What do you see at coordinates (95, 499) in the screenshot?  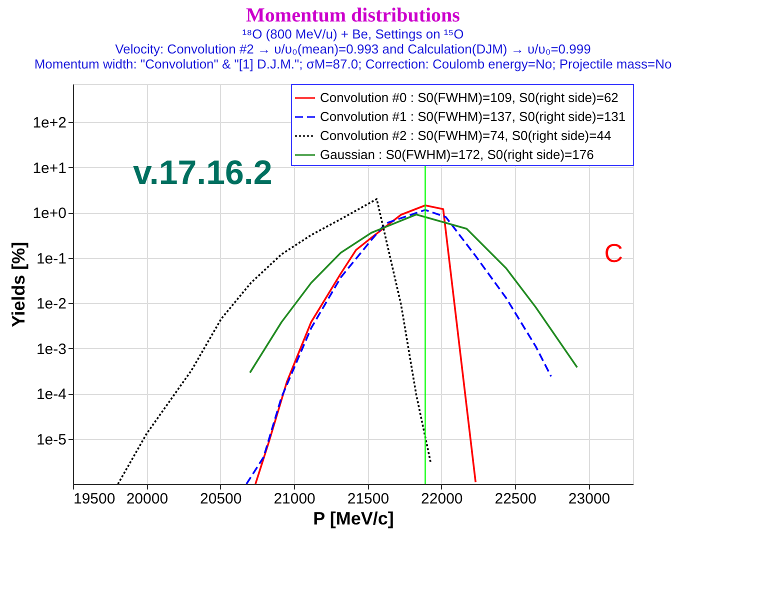 I see `x-tick-label: 19500` at bounding box center [95, 499].